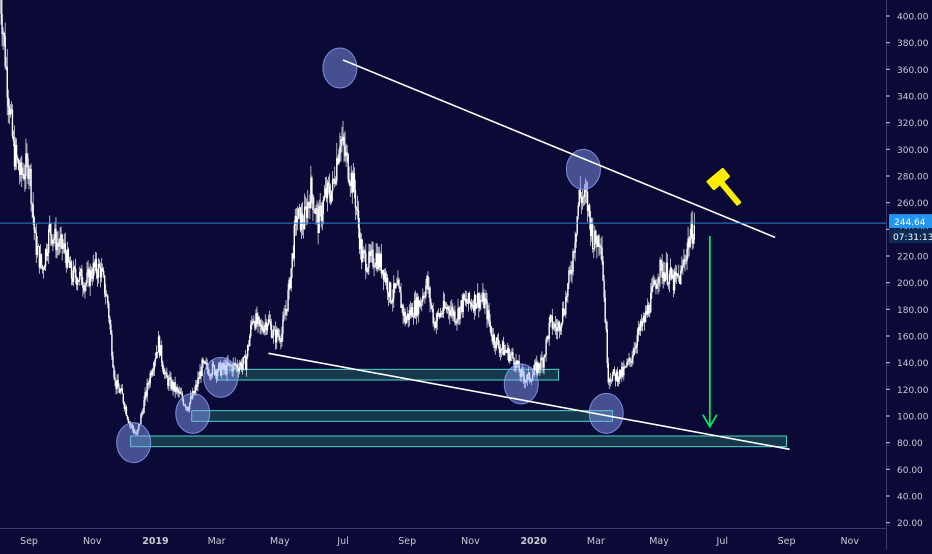 This screenshot has width=932, height=554. Describe the element at coordinates (913, 98) in the screenshot. I see `price-tick-label: 340.00` at that location.